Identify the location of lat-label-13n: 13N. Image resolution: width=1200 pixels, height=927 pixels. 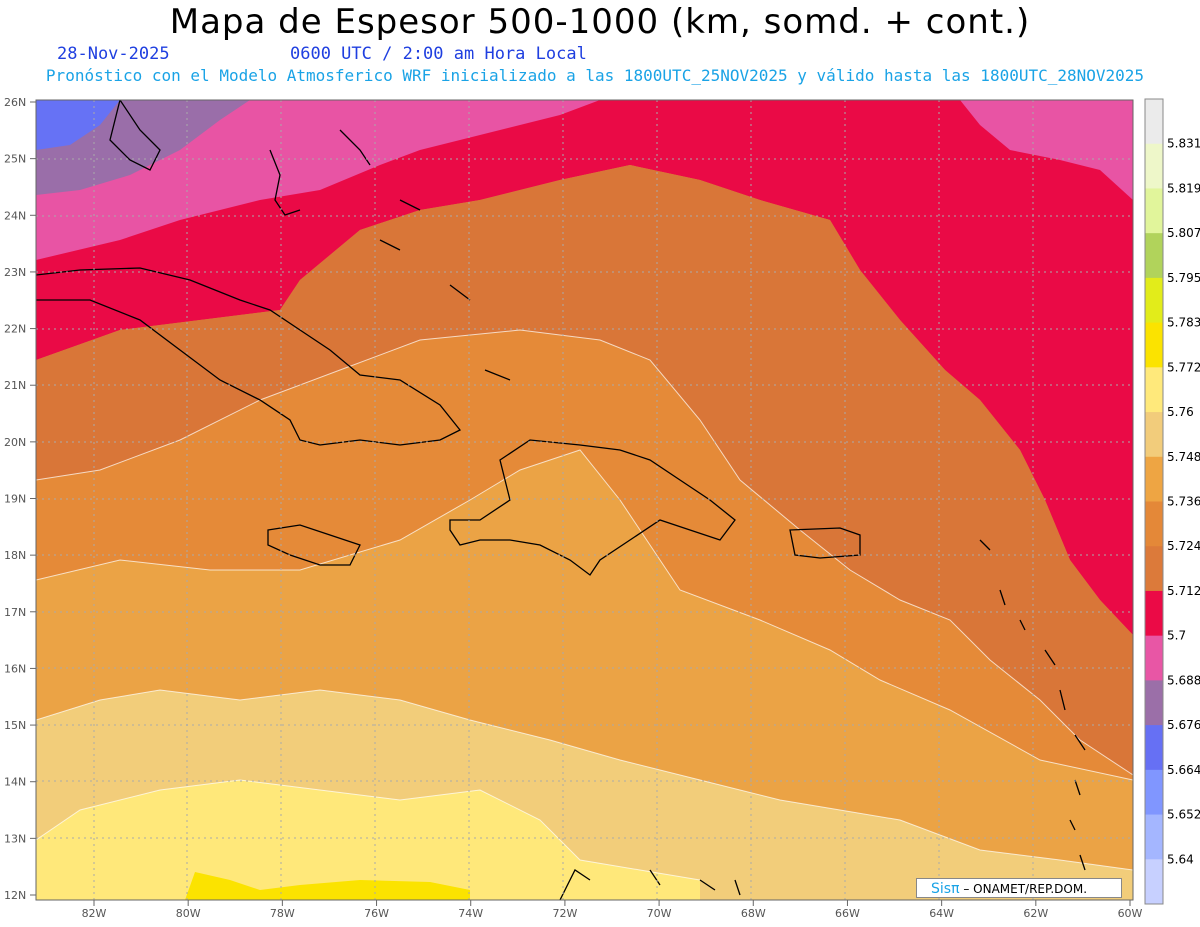
(15, 838).